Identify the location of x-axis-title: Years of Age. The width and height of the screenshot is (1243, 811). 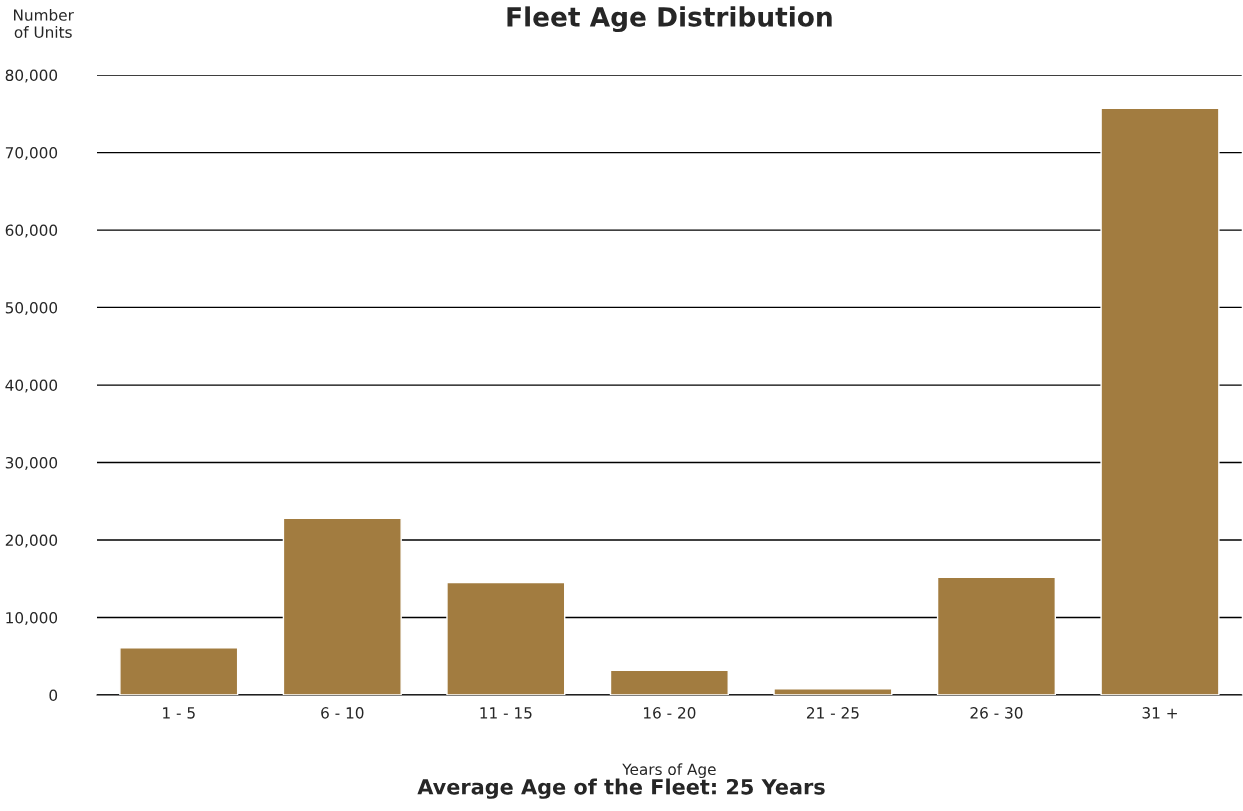
(669, 771).